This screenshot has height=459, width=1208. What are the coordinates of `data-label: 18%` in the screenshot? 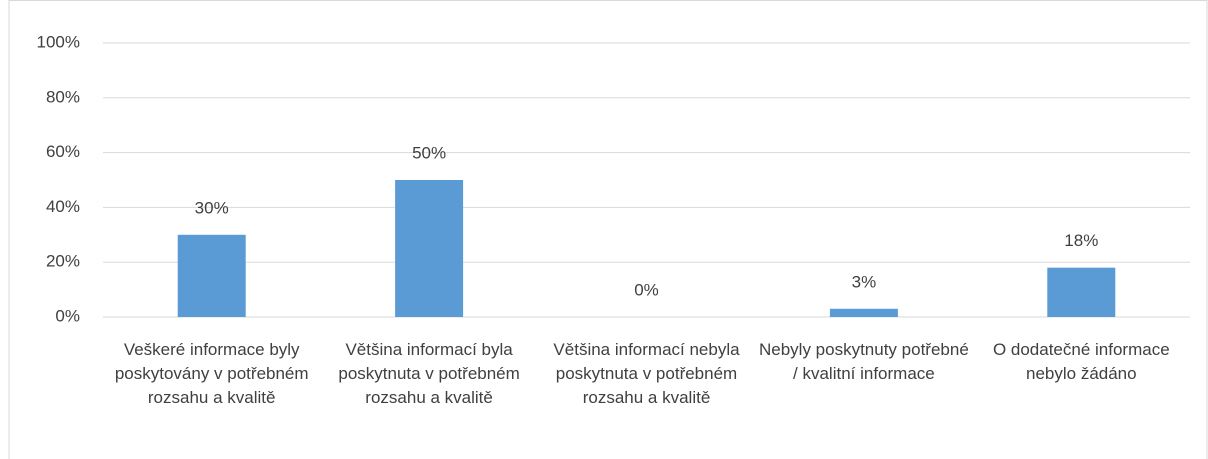 It's located at (1081, 240).